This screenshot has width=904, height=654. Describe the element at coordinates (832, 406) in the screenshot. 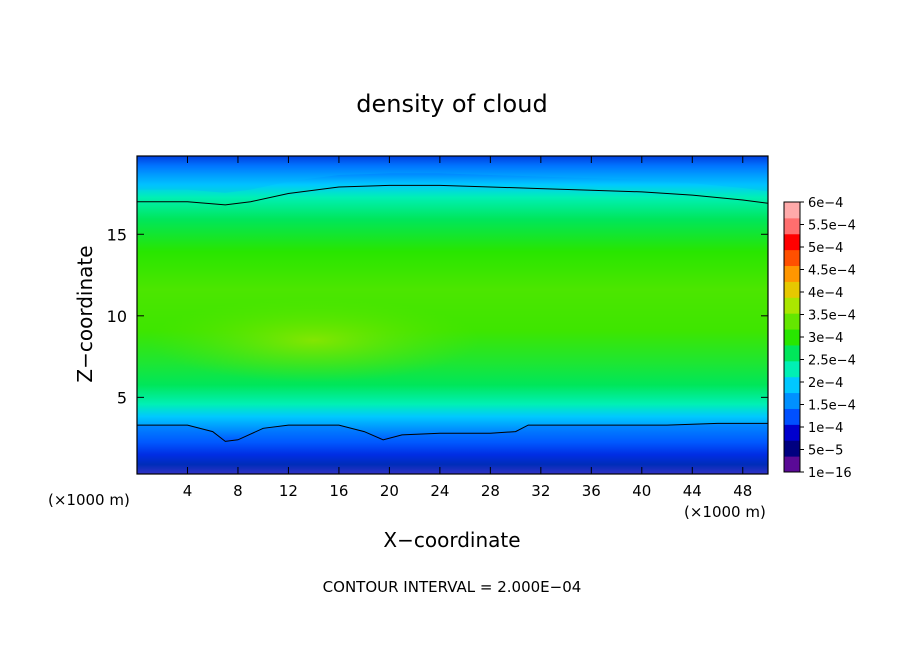

I see `colorbar-label: 1.5e−4` at that location.